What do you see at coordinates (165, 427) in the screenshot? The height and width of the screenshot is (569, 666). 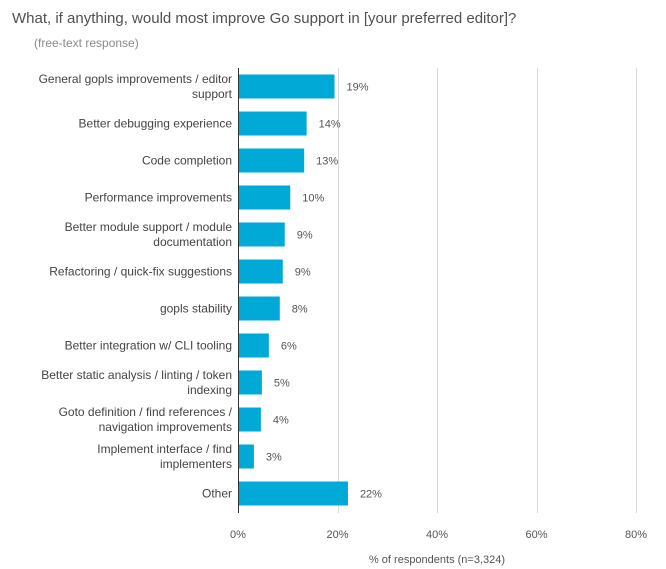 I see `category-label-line: navigation improvements` at bounding box center [165, 427].